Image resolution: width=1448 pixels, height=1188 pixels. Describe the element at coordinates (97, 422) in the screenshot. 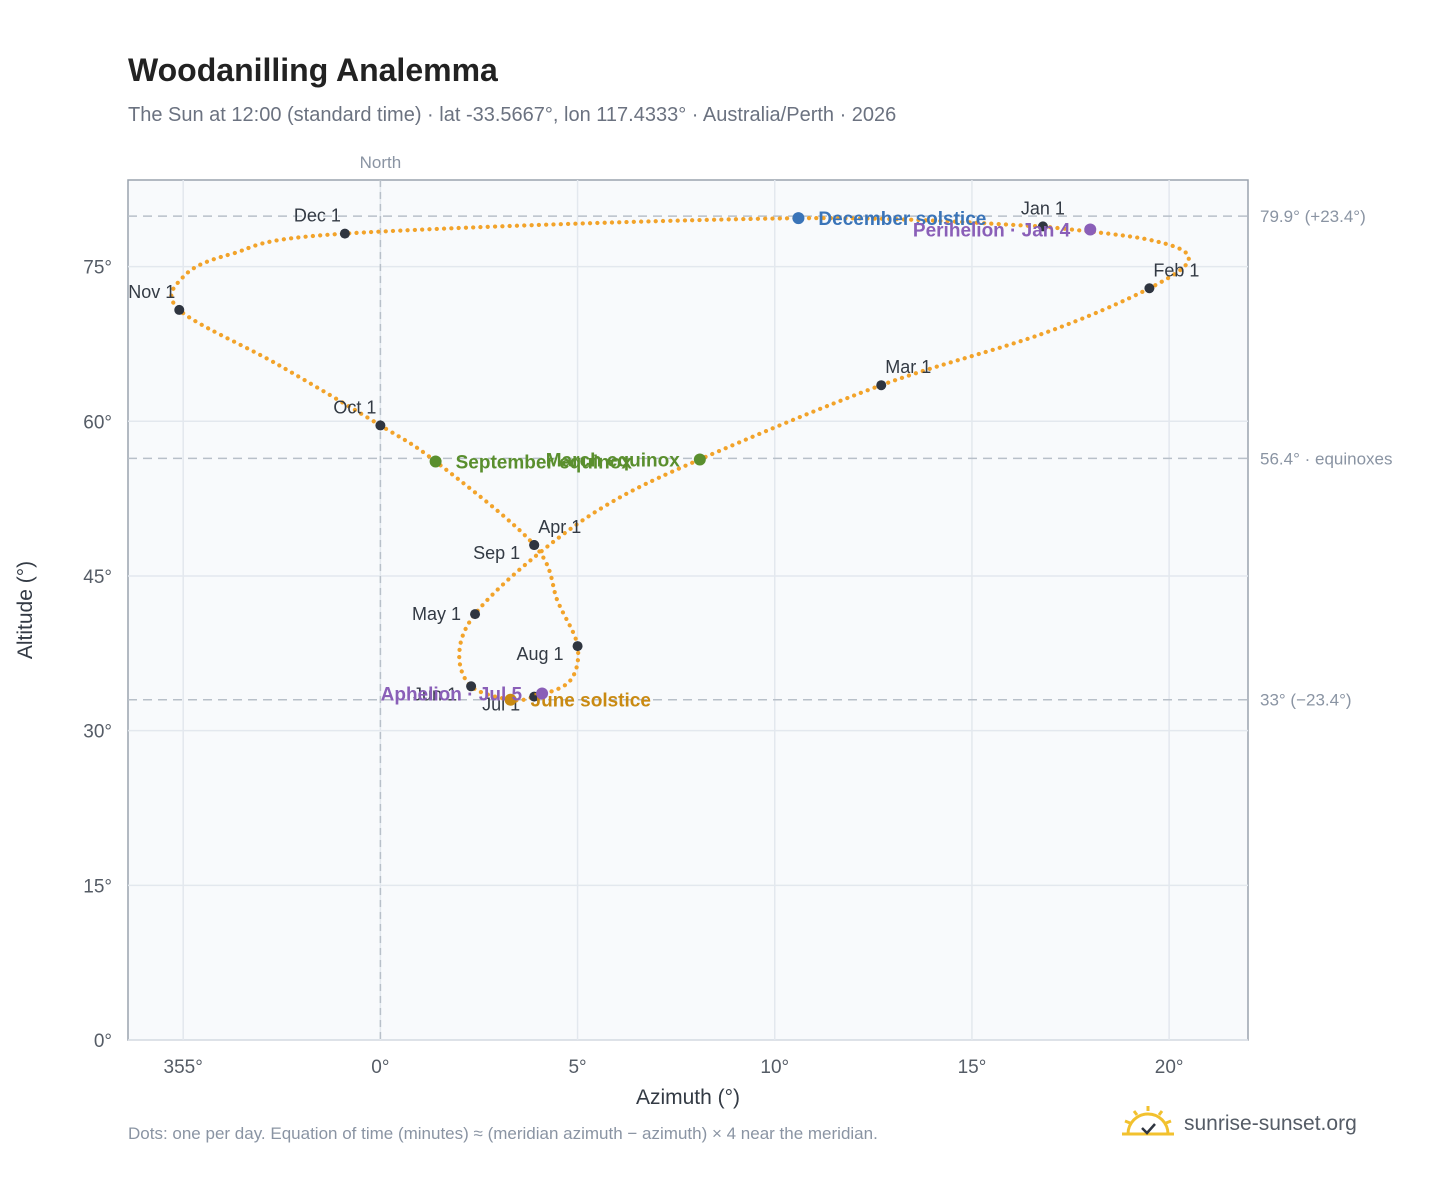

I see `y-tick-label: 60°` at that location.